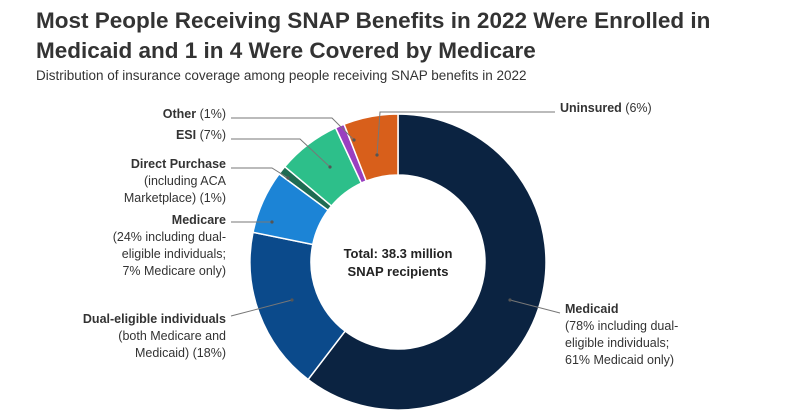 This screenshot has width=800, height=419. Describe the element at coordinates (398, 271) in the screenshot. I see `center-label-line-2: SNAP recipients` at that location.